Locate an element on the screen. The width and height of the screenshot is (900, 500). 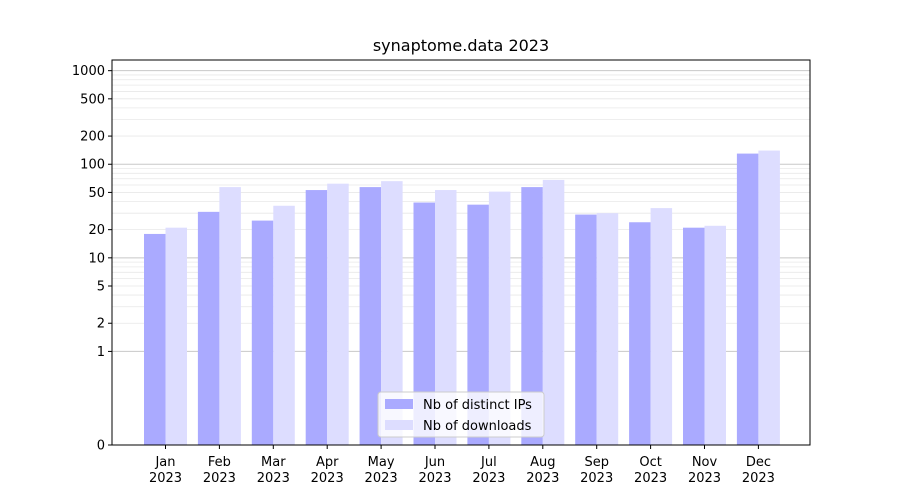
y-tick-label: 5 is located at coordinates (101, 287).